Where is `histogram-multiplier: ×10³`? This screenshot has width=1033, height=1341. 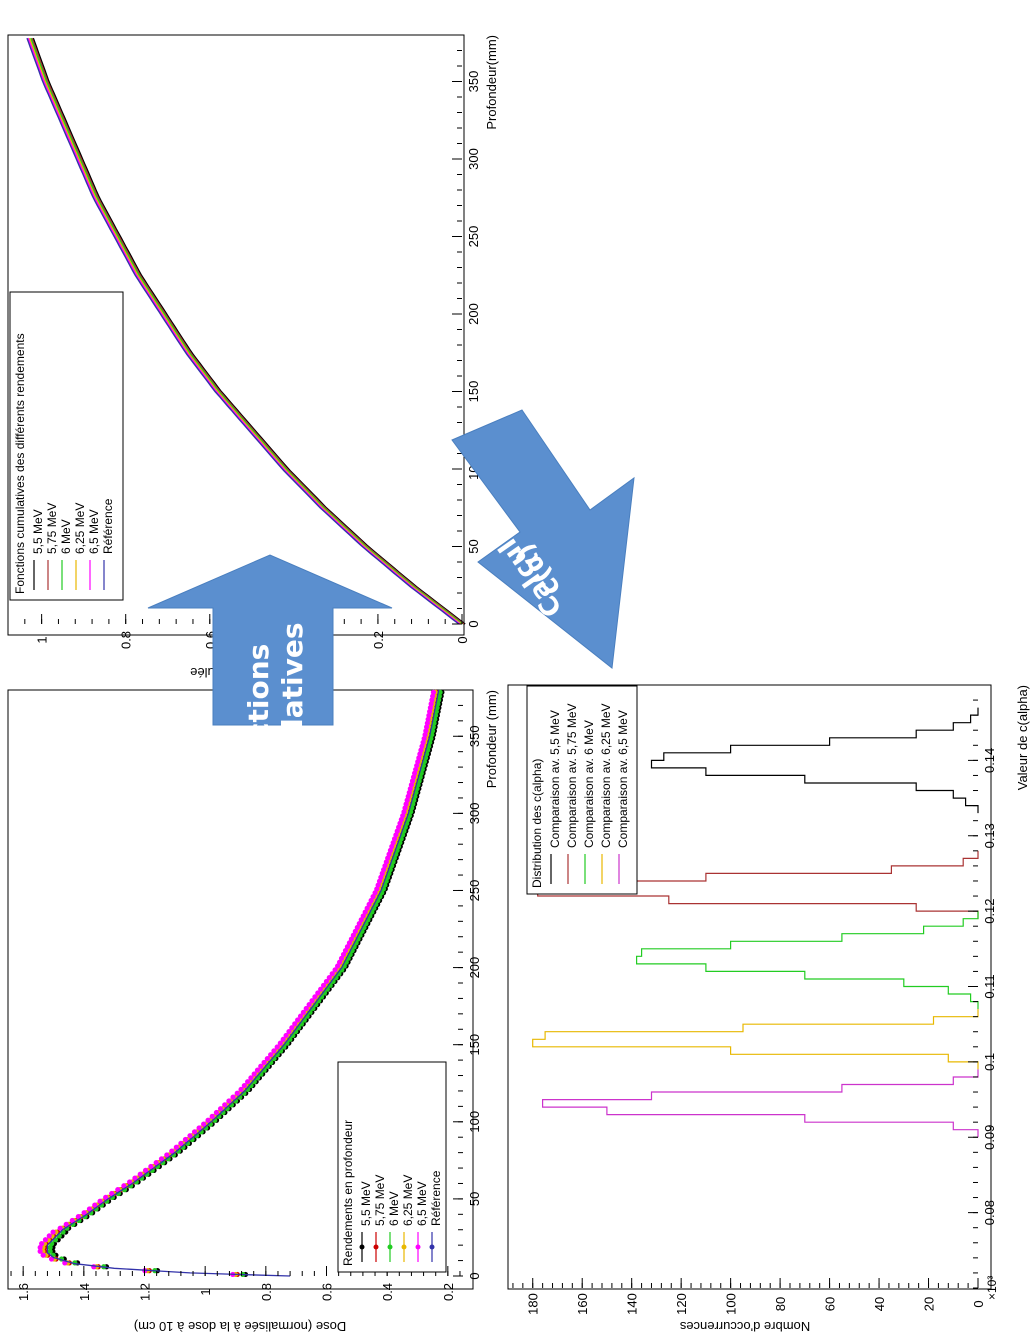 histogram-multiplier: ×10³ is located at coordinates (992, 1288).